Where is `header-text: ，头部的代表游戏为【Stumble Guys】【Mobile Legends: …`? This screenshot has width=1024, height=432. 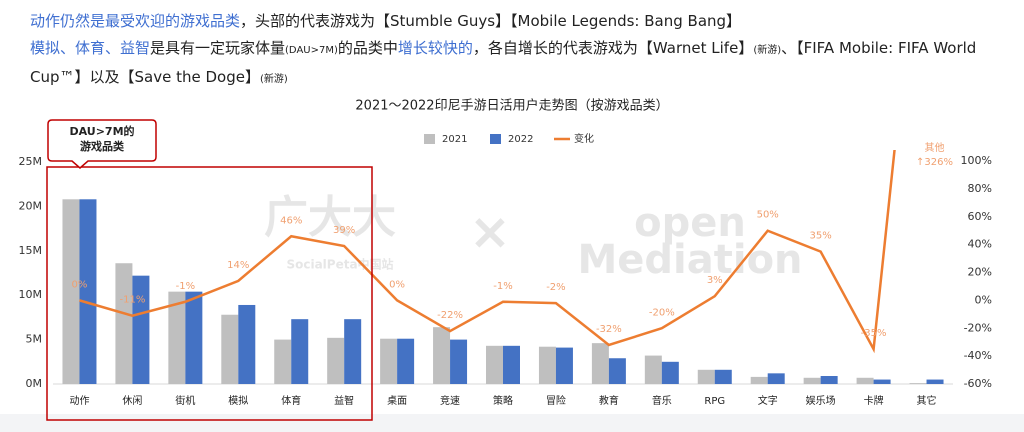
header-text: ，头部的代表游戏为【Stumble Guys】【Mobile Legends: … is located at coordinates (491, 21).